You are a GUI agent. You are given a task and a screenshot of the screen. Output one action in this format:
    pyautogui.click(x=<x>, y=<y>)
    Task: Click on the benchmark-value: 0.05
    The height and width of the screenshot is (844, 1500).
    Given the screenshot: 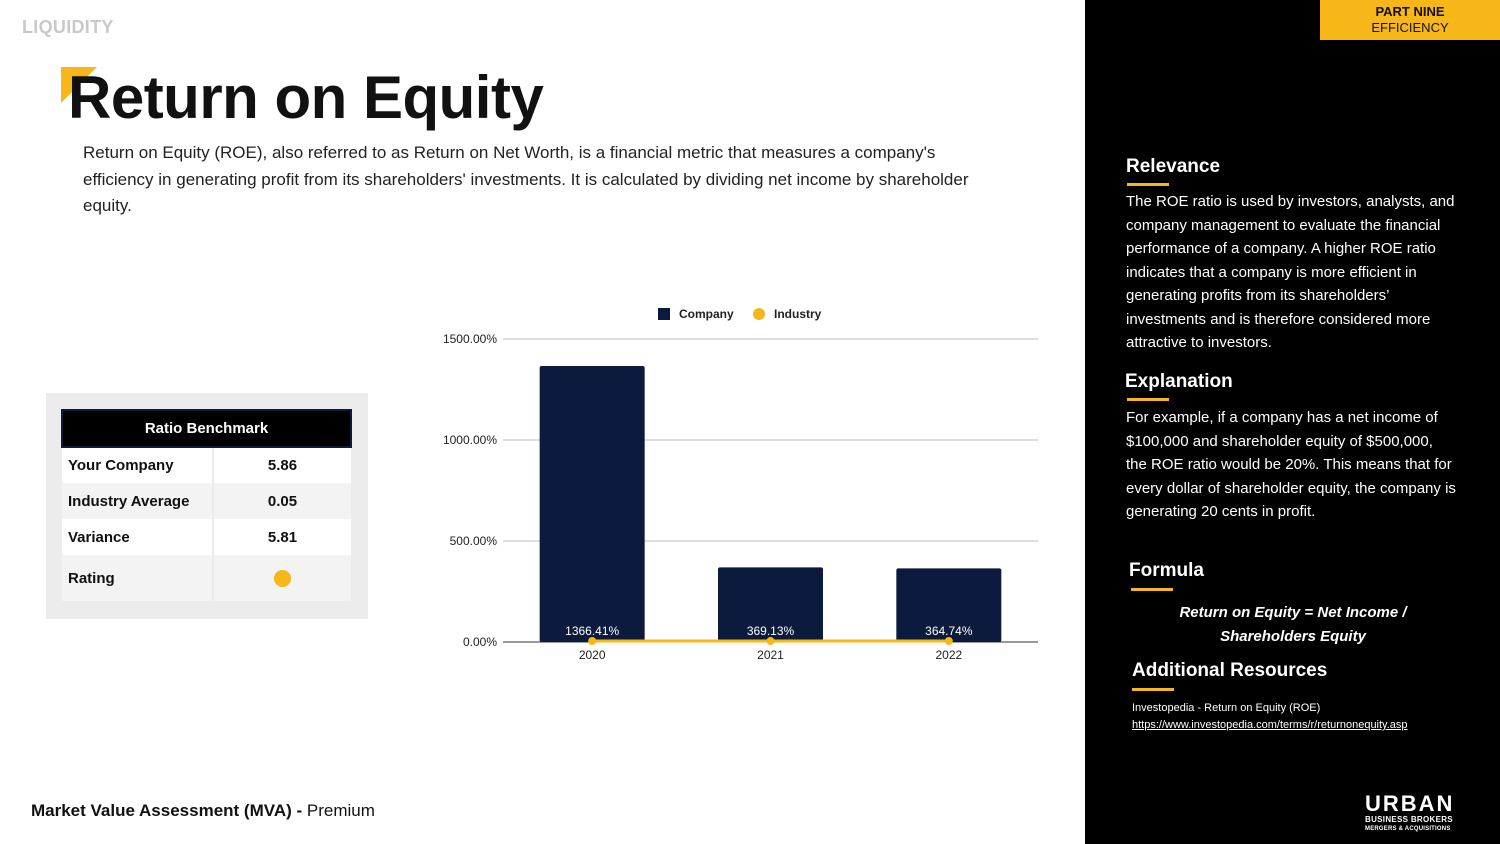 What is the action you would take?
    pyautogui.click(x=282, y=501)
    